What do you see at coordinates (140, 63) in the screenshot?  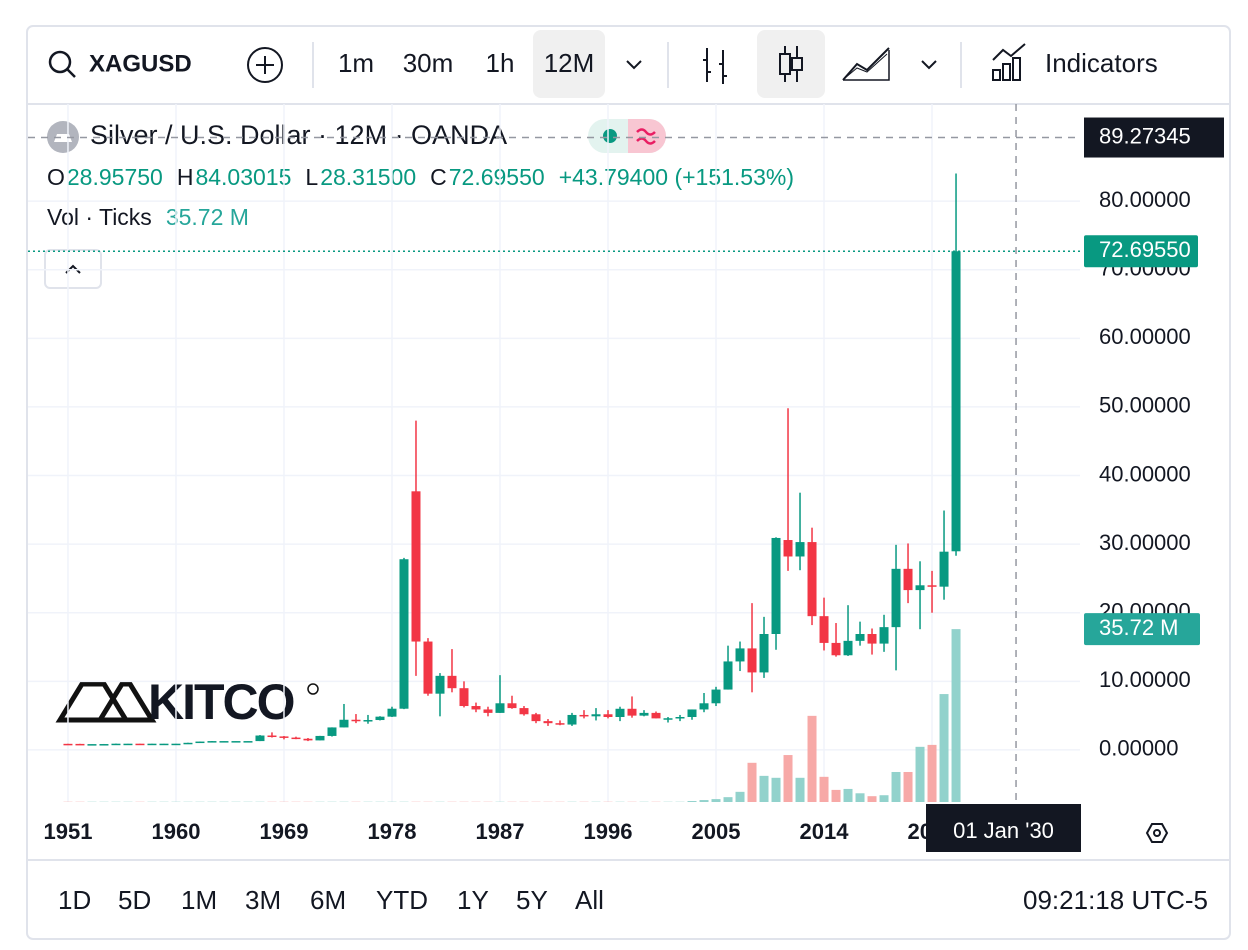 I see `symbol: XAGUSD` at bounding box center [140, 63].